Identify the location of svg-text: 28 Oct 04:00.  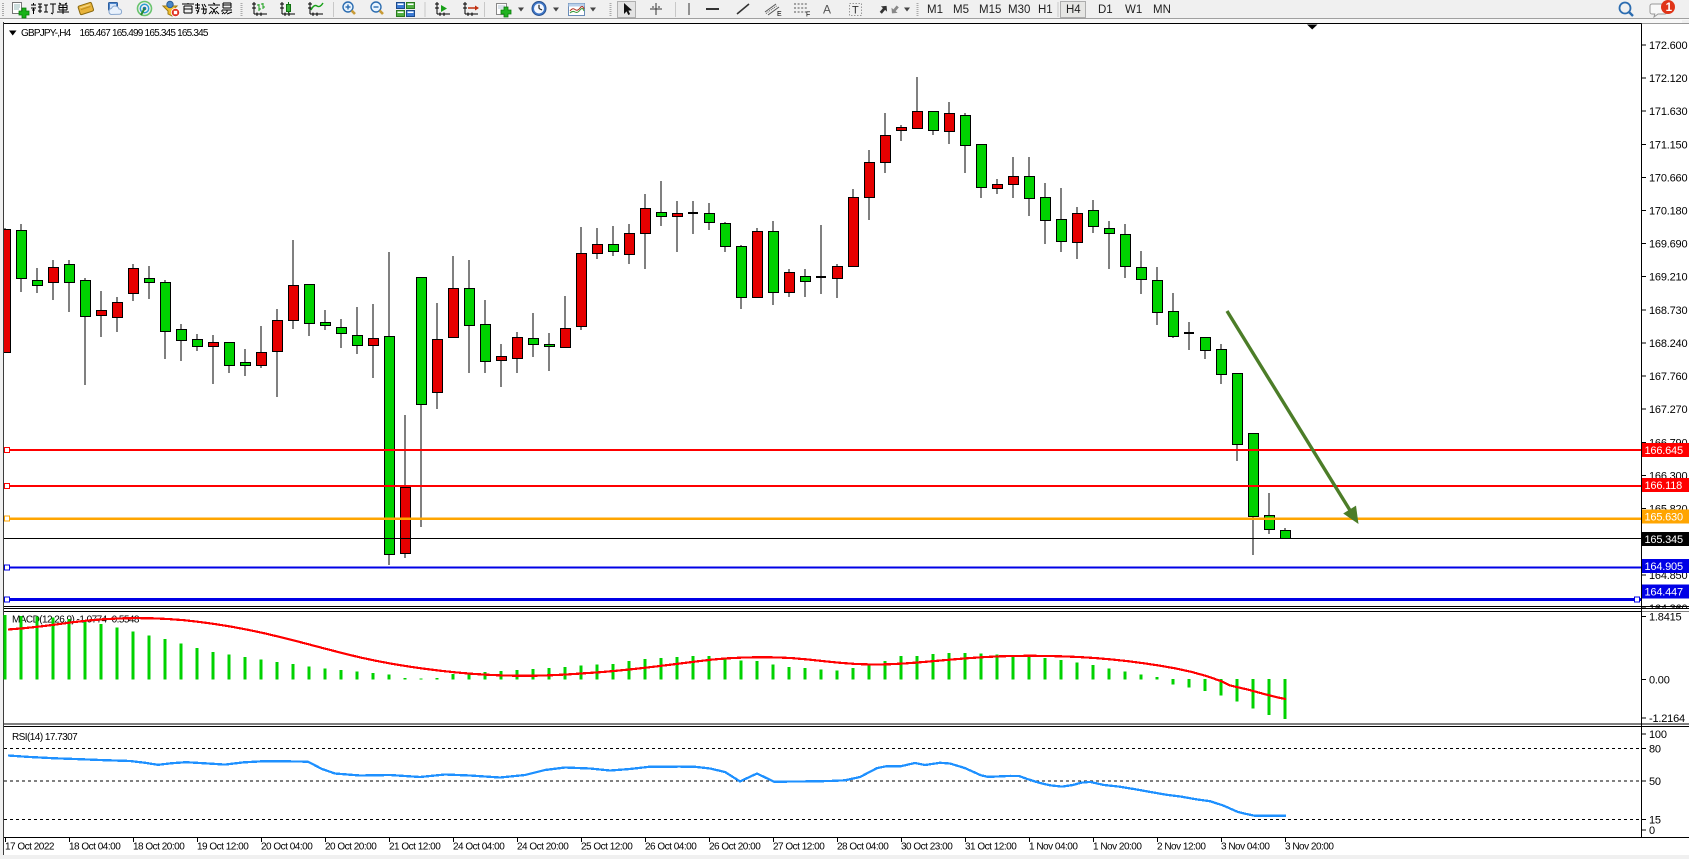
(863, 847).